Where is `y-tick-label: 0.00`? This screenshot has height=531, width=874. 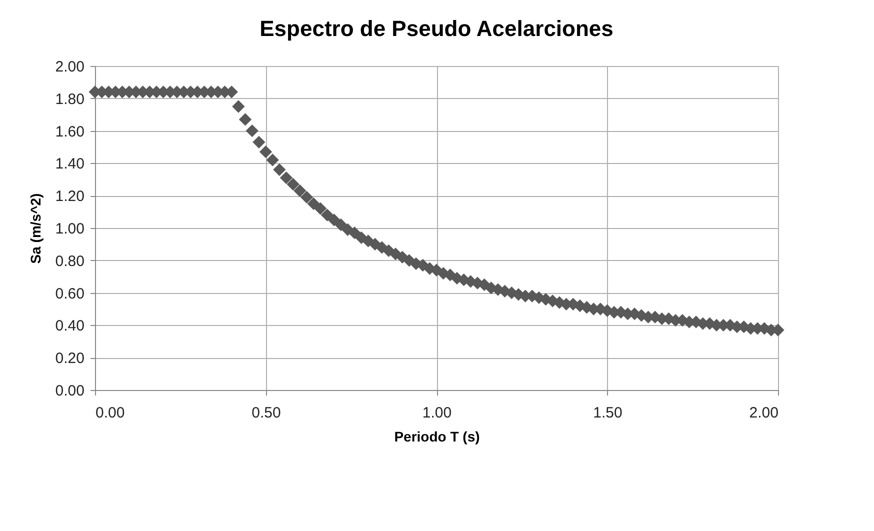 y-tick-label: 0.00 is located at coordinates (69, 391).